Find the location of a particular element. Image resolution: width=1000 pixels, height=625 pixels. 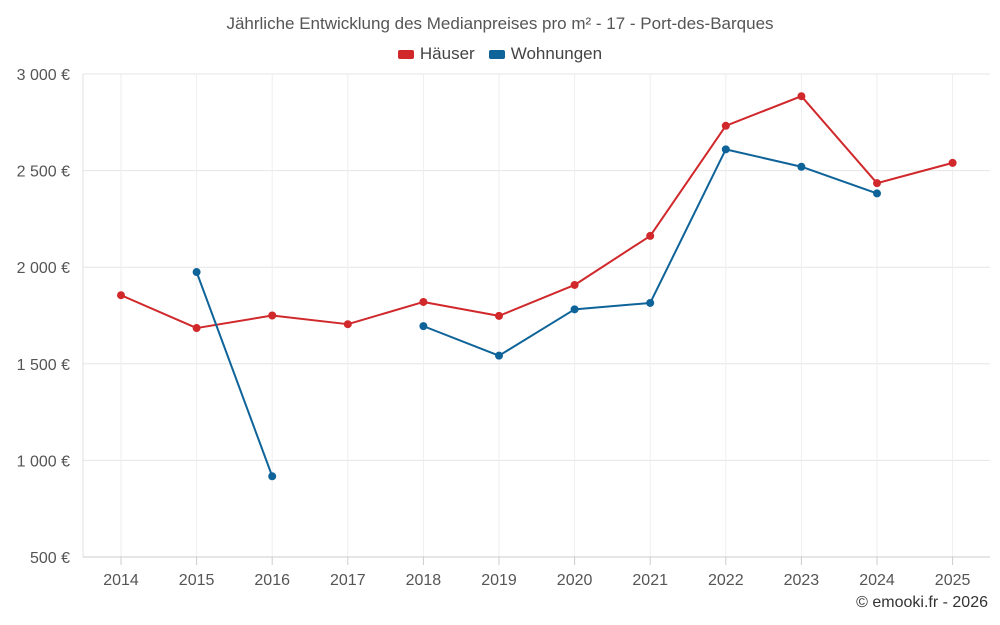

series-line-wohnungen is located at coordinates (234, 374).